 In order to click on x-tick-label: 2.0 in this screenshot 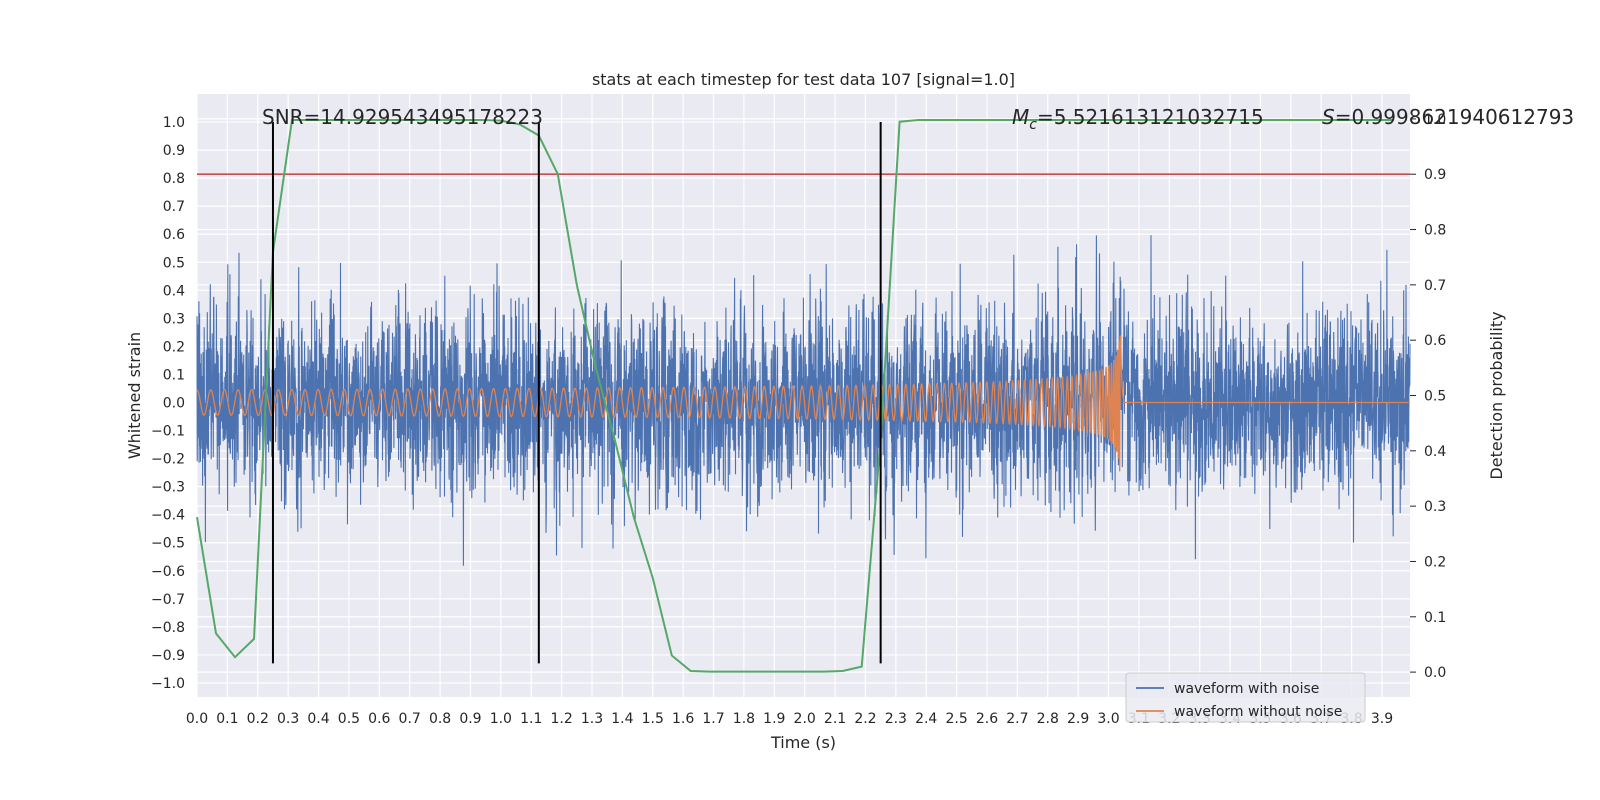, I will do `click(805, 719)`.